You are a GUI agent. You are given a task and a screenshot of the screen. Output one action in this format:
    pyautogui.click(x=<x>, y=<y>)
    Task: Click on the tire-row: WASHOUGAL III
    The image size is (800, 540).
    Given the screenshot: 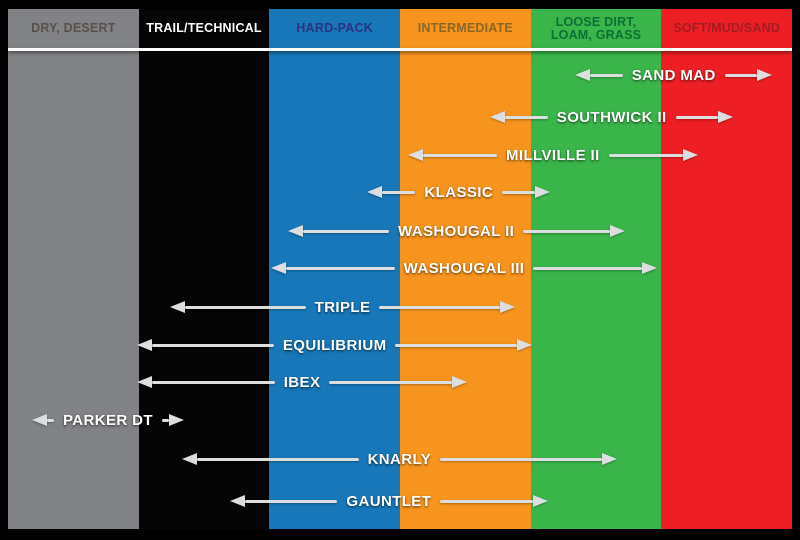 What is the action you would take?
    pyautogui.click(x=464, y=268)
    